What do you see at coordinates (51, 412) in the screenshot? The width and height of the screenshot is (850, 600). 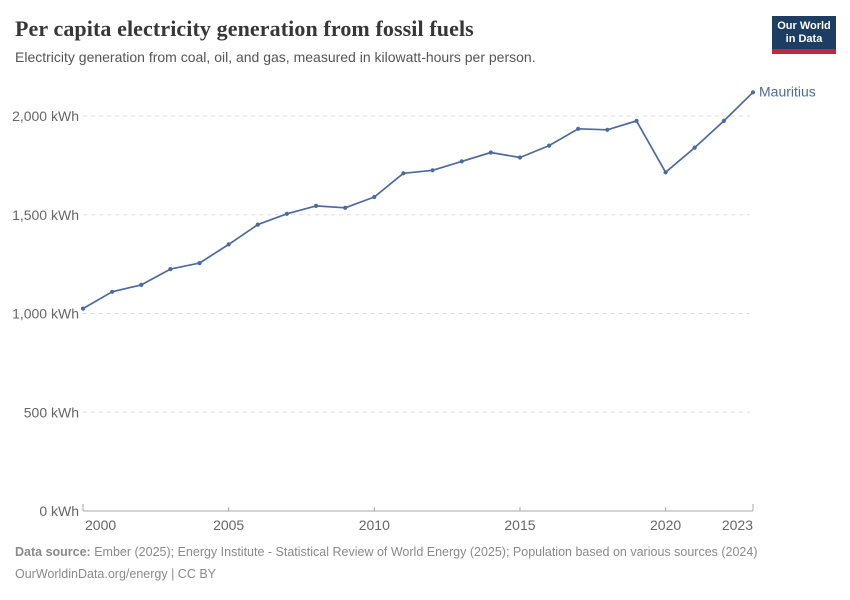 I see `y-tick-label-500: 500 kWh` at bounding box center [51, 412].